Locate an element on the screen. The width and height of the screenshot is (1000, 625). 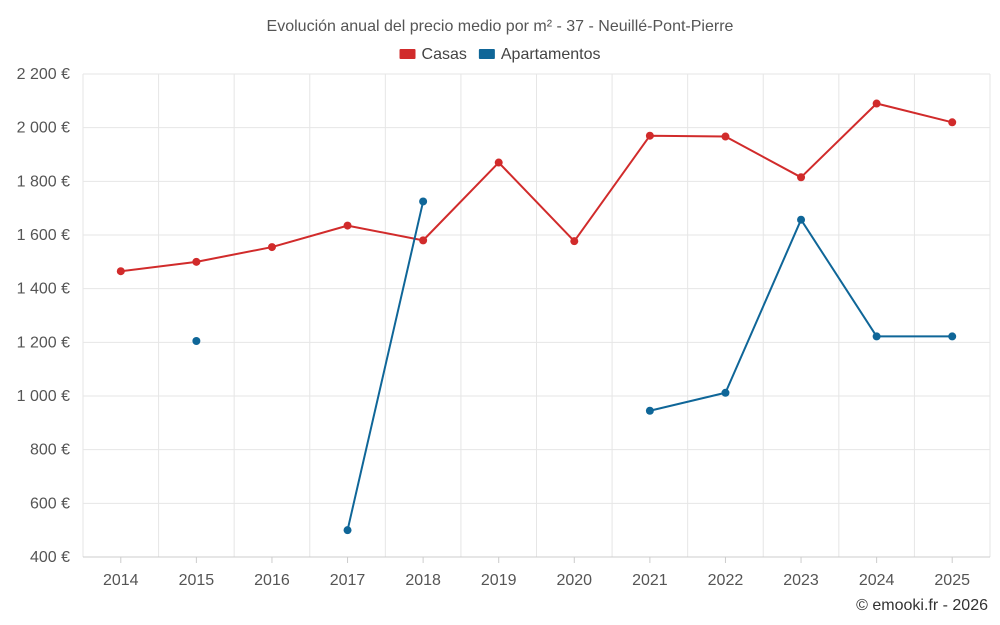
chart-credit: © emooki.fr - 2026 is located at coordinates (922, 605).